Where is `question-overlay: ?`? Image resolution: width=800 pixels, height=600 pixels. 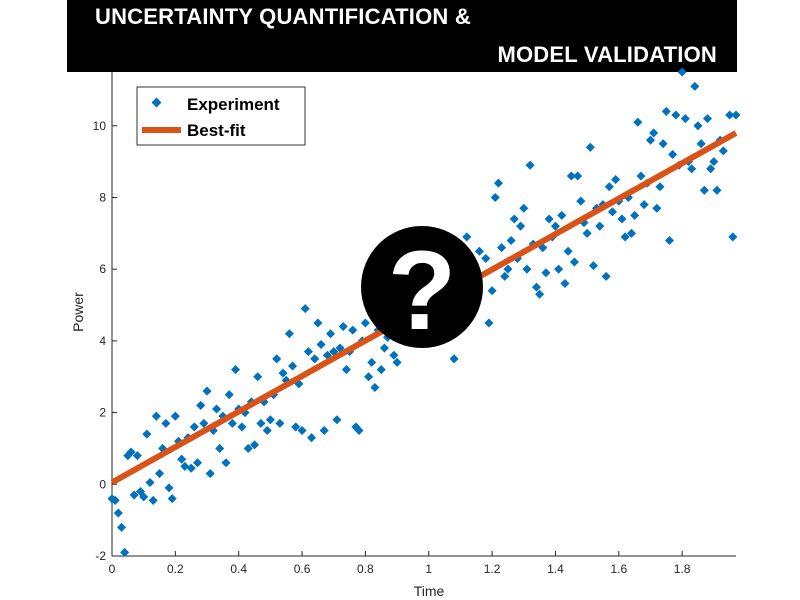
question-overlay: ? is located at coordinates (422, 289).